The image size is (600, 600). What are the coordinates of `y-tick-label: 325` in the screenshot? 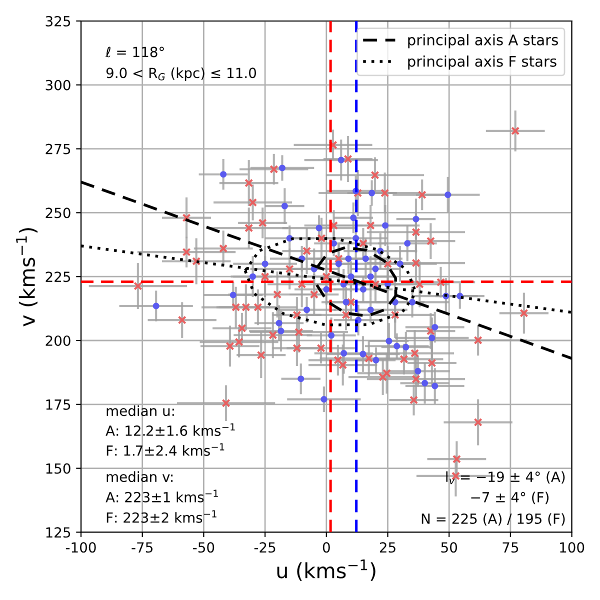 It's located at (58, 21).